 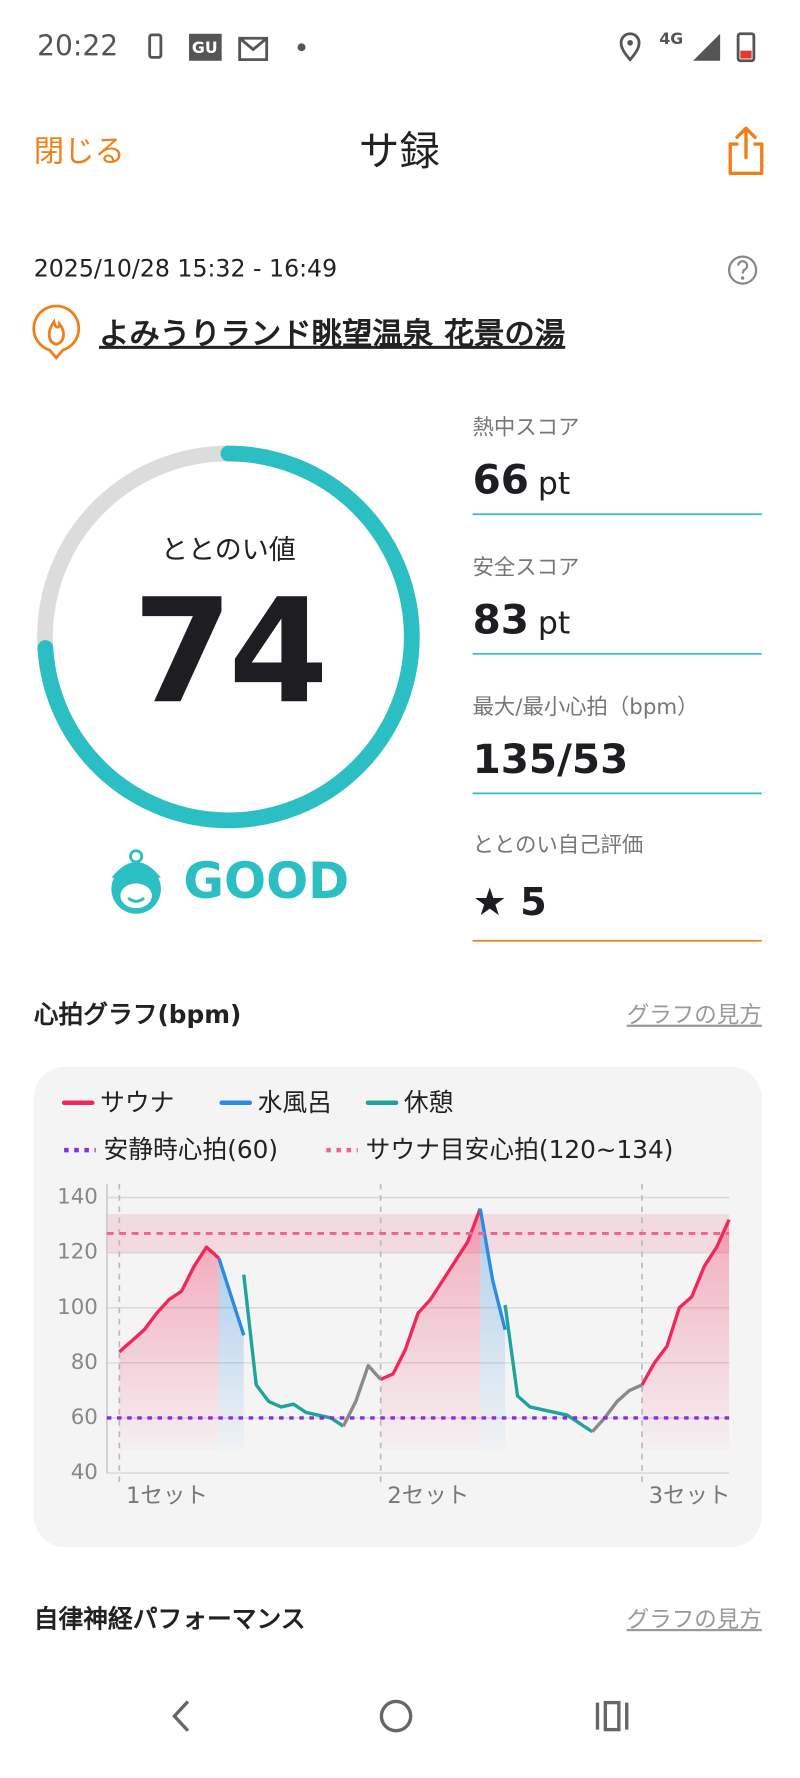 I want to click on status-dot, so click(x=301, y=47).